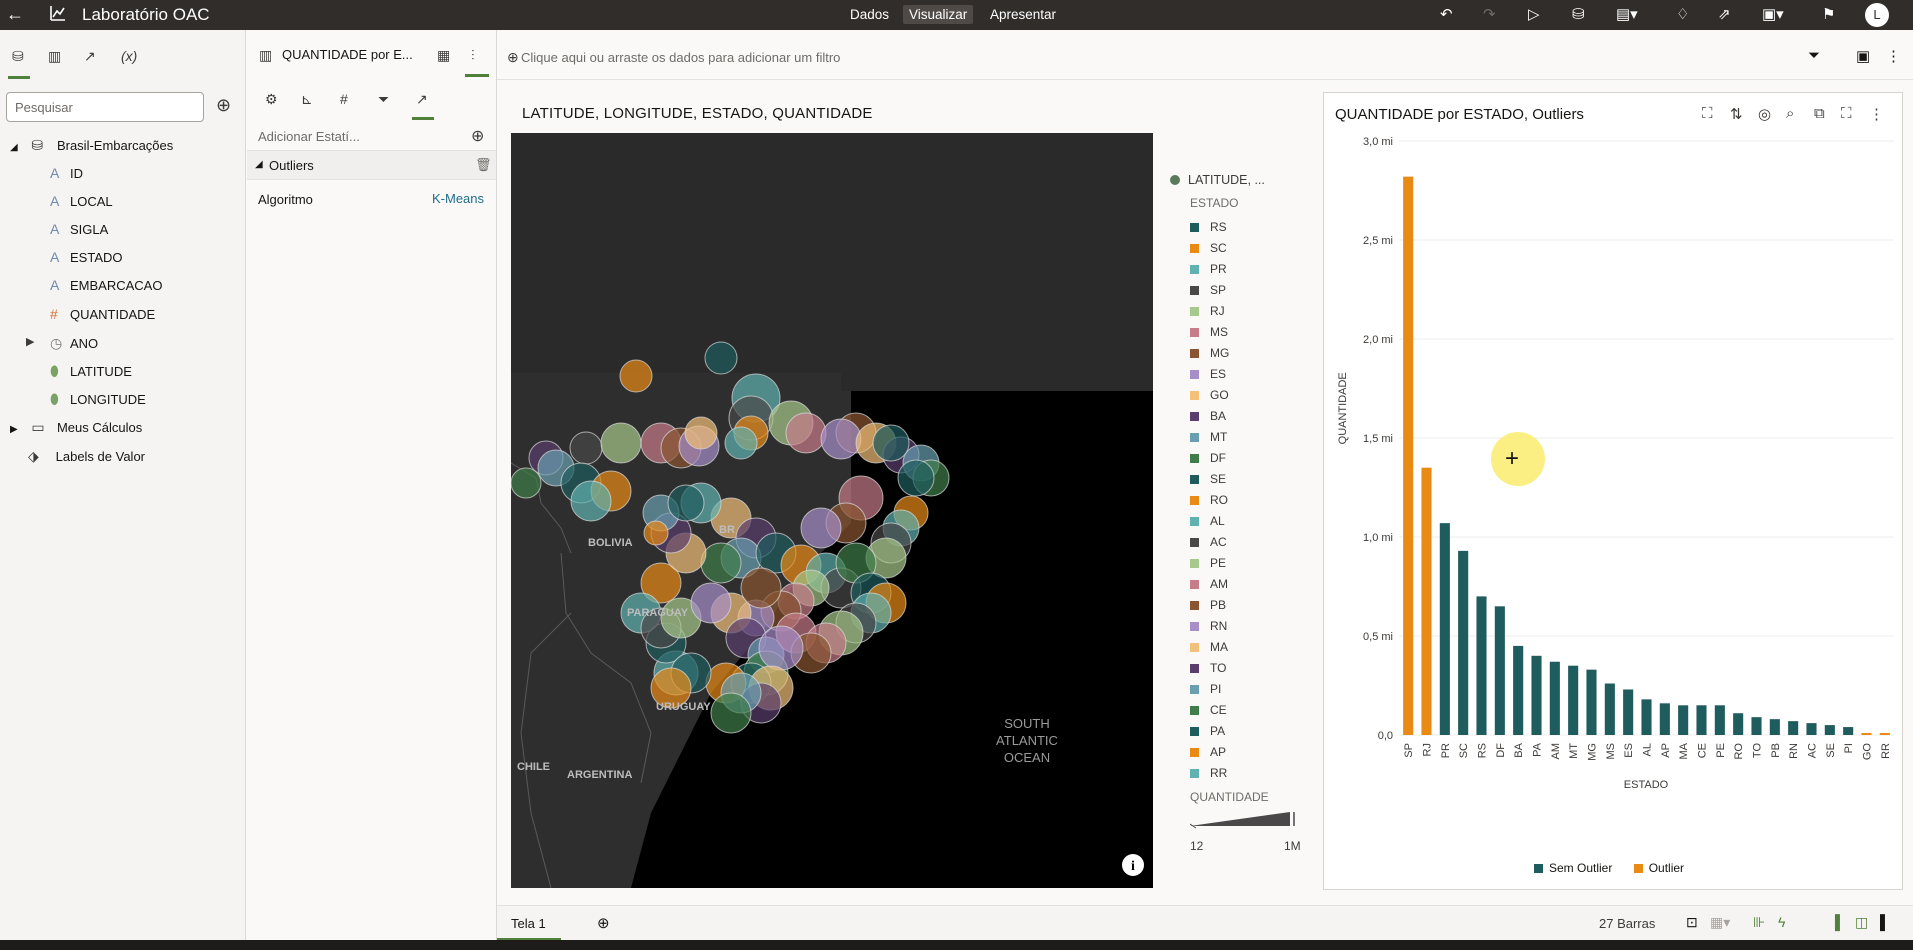 Image resolution: width=1913 pixels, height=950 pixels. Describe the element at coordinates (1736, 114) in the screenshot. I see `sort-icon: ⇅` at that location.